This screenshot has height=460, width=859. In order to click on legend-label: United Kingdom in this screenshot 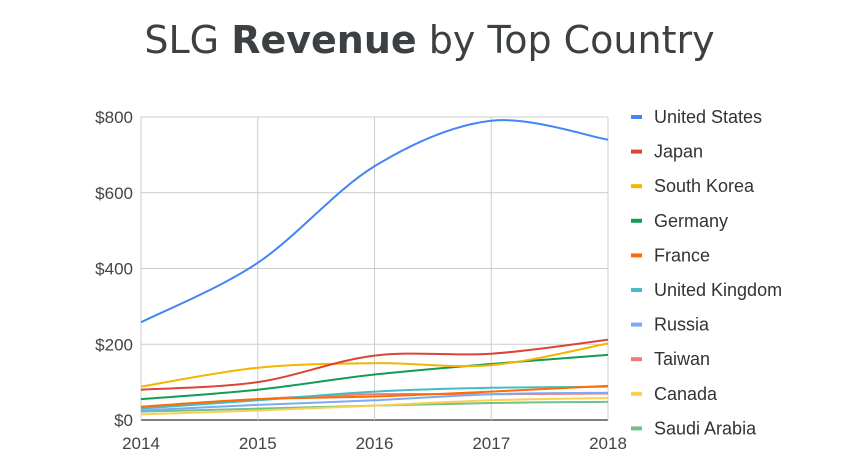, I will do `click(718, 290)`.